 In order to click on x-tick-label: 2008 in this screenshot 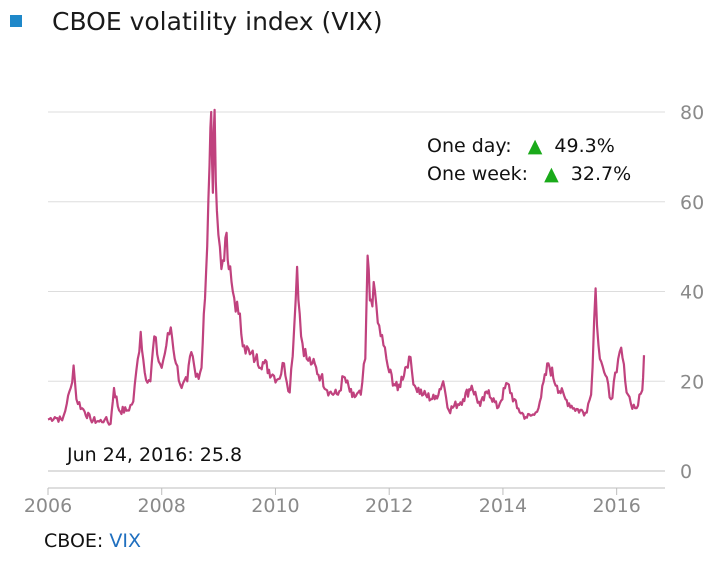, I will do `click(162, 506)`.